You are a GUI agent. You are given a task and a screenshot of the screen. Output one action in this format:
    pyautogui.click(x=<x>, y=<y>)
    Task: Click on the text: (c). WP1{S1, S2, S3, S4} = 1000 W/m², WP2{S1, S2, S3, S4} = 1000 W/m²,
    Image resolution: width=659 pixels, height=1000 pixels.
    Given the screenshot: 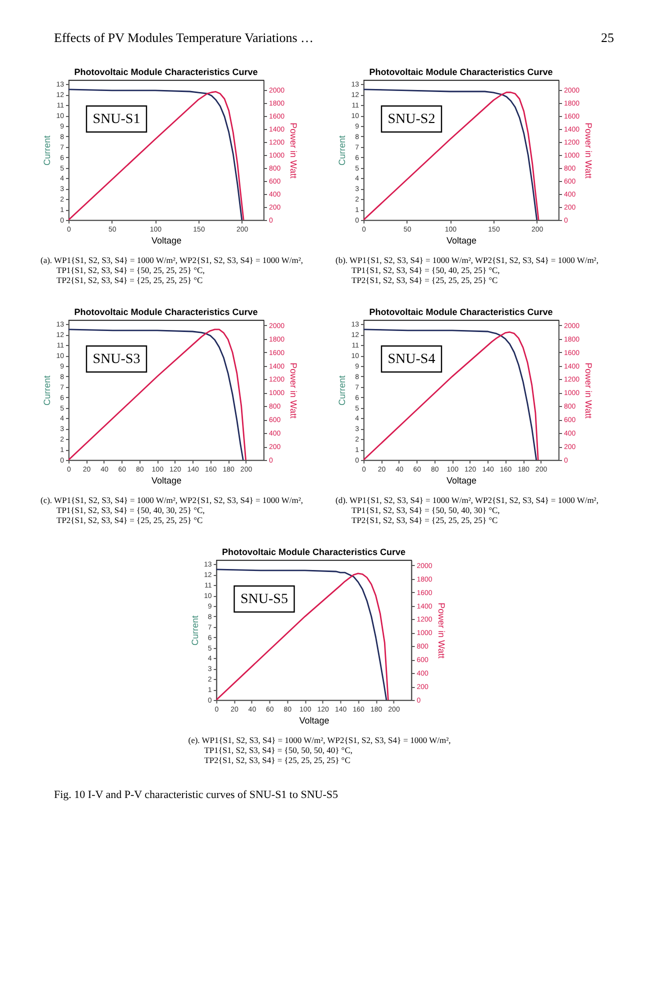 What is the action you would take?
    pyautogui.click(x=172, y=500)
    